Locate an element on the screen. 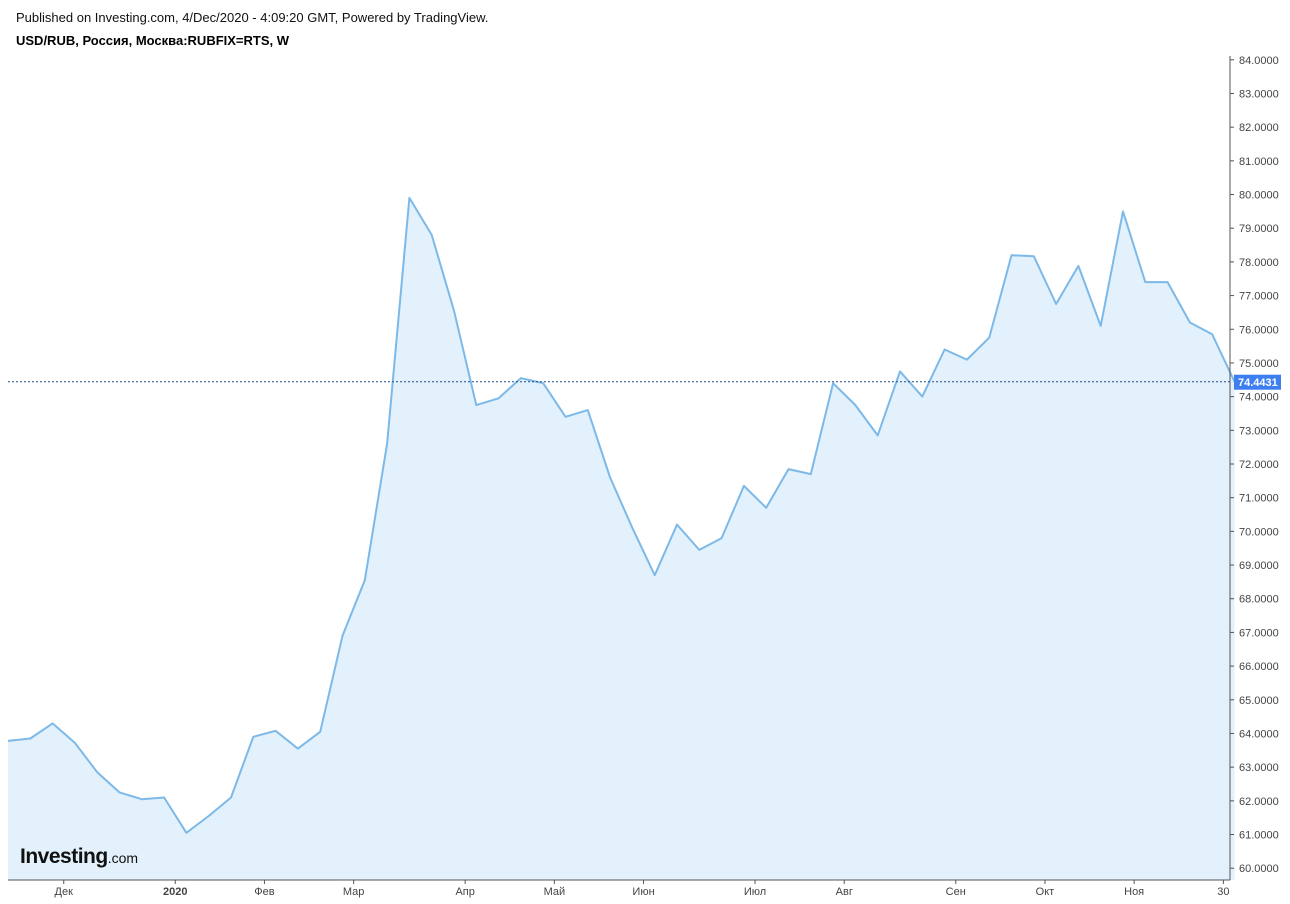 The height and width of the screenshot is (904, 1290). current-price-badge-bg is located at coordinates (1257, 382).